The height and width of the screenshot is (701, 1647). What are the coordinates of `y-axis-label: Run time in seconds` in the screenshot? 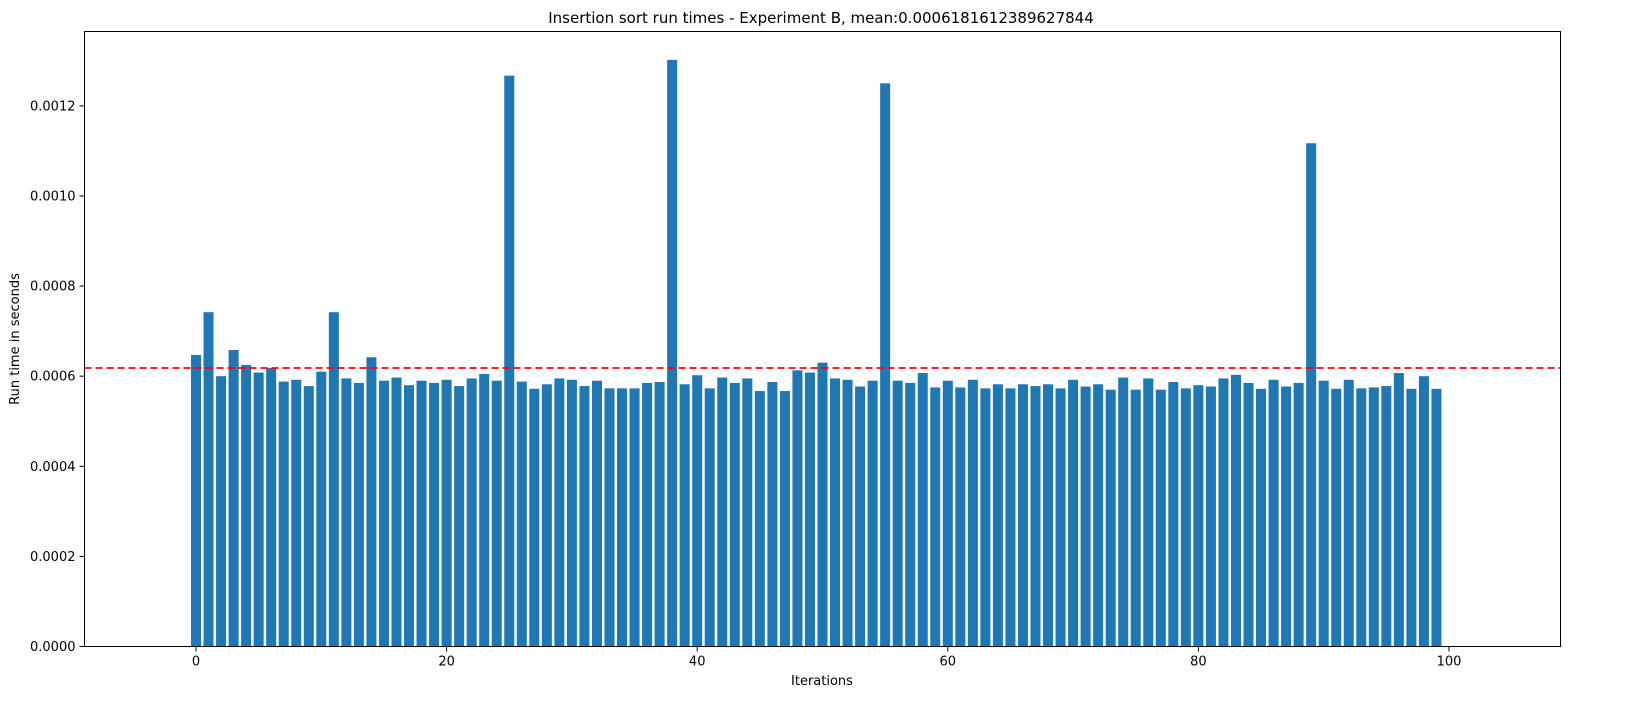 It's located at (15, 339).